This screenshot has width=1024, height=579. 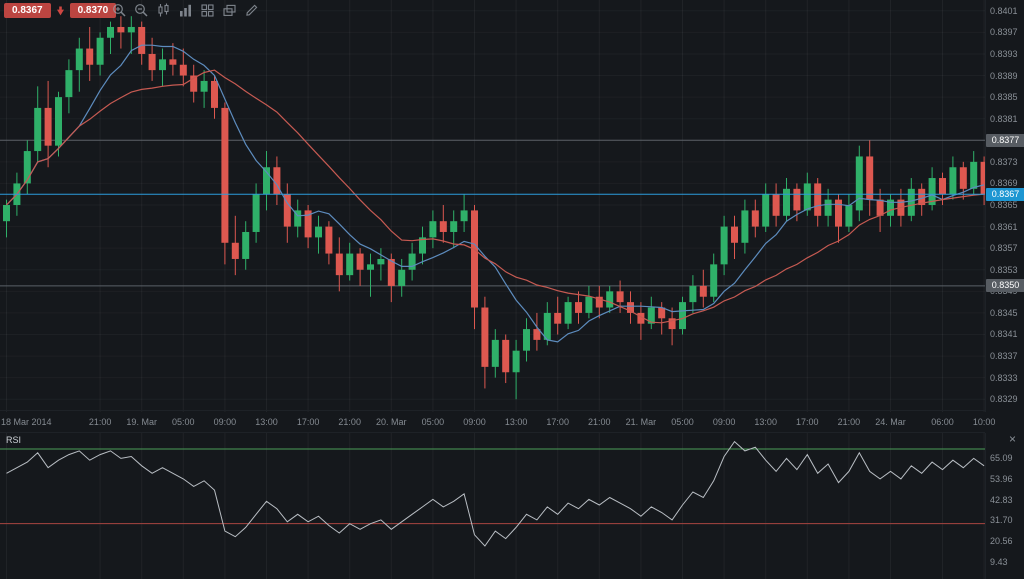 I want to click on draw-pencil-icon, so click(x=251, y=10).